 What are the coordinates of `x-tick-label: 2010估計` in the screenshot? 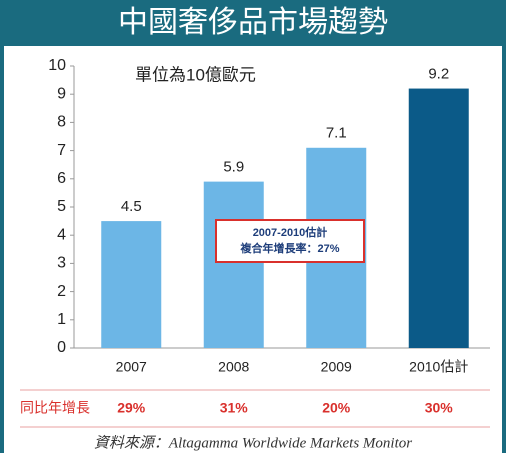 It's located at (438, 367).